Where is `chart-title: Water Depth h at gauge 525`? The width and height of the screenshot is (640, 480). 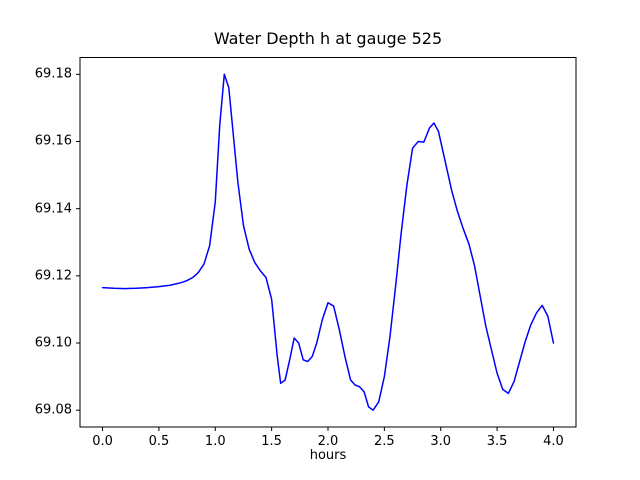 chart-title: Water Depth h at gauge 525 is located at coordinates (328, 38).